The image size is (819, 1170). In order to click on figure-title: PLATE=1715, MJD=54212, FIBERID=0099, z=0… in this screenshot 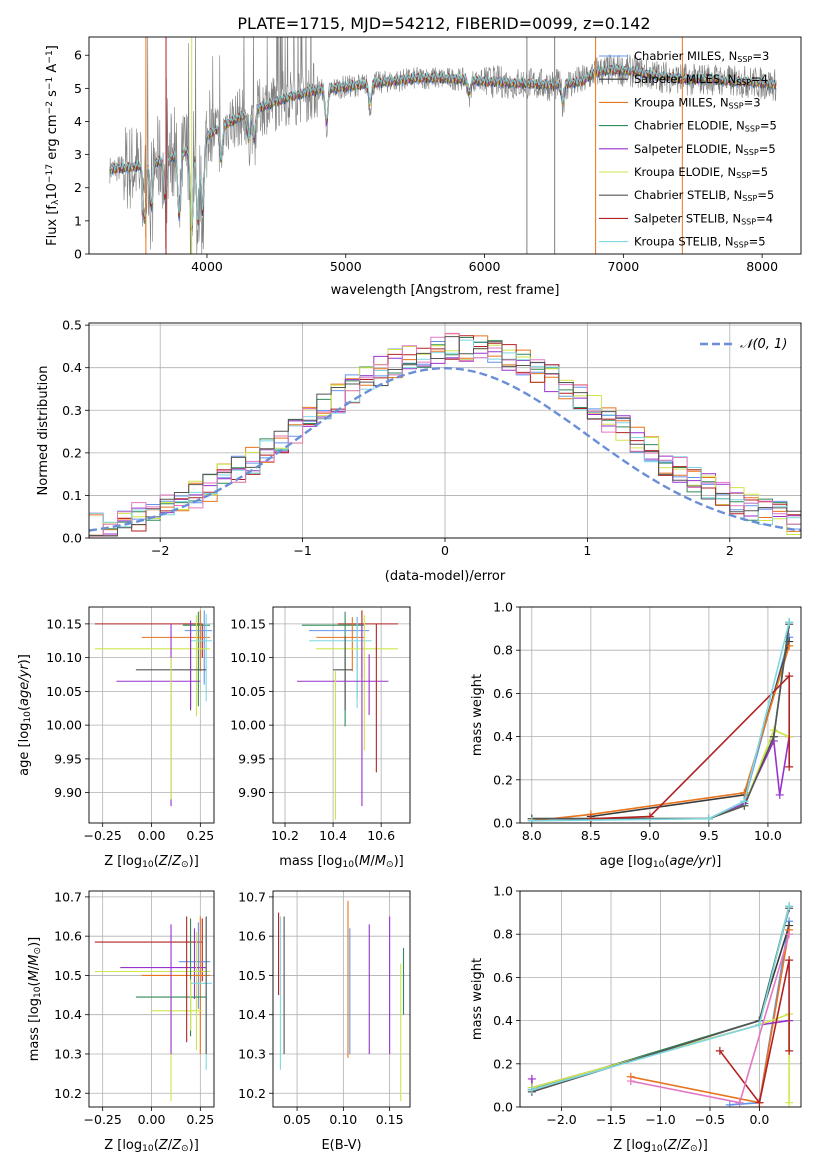, I will do `click(443, 23)`.